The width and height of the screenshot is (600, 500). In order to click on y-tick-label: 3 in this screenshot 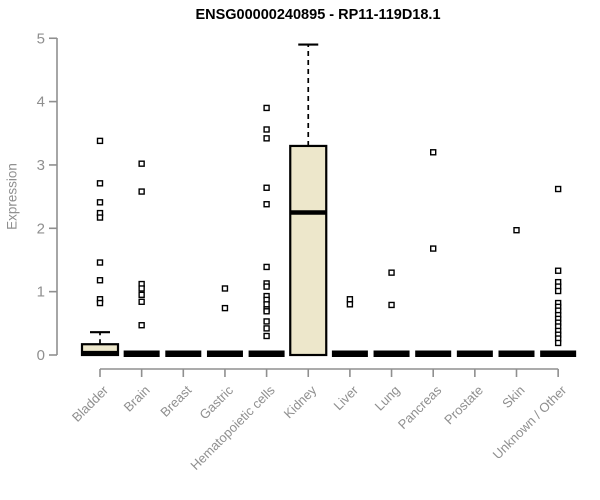, I will do `click(41, 165)`.